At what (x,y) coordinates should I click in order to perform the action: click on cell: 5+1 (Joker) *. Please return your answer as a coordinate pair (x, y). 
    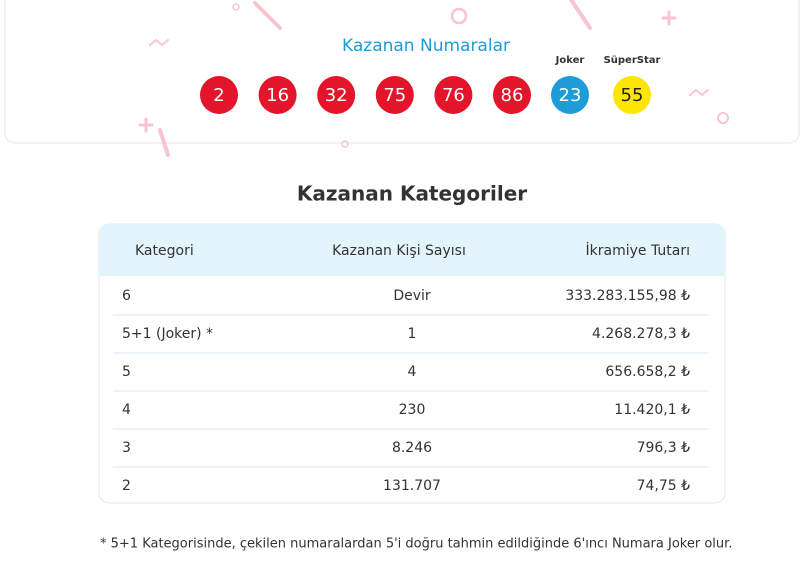
    Looking at the image, I should click on (167, 334).